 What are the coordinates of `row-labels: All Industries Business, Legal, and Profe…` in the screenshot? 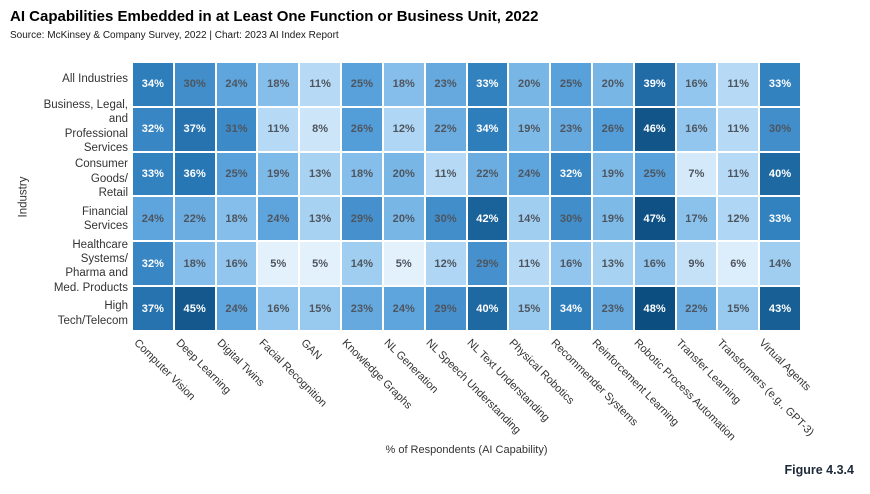 It's located at (84, 196).